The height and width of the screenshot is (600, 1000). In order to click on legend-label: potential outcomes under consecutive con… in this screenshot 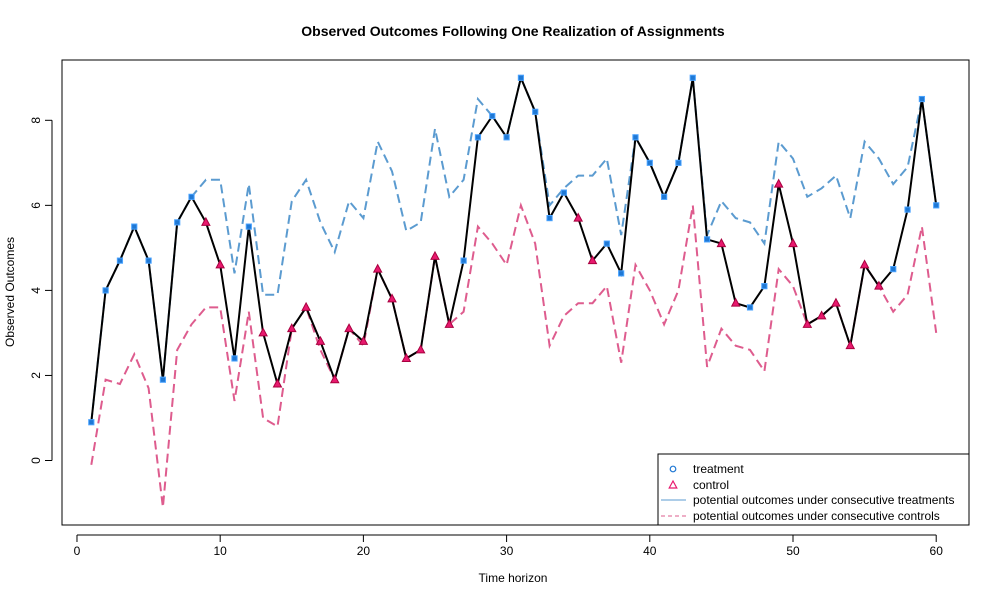, I will do `click(816, 516)`.